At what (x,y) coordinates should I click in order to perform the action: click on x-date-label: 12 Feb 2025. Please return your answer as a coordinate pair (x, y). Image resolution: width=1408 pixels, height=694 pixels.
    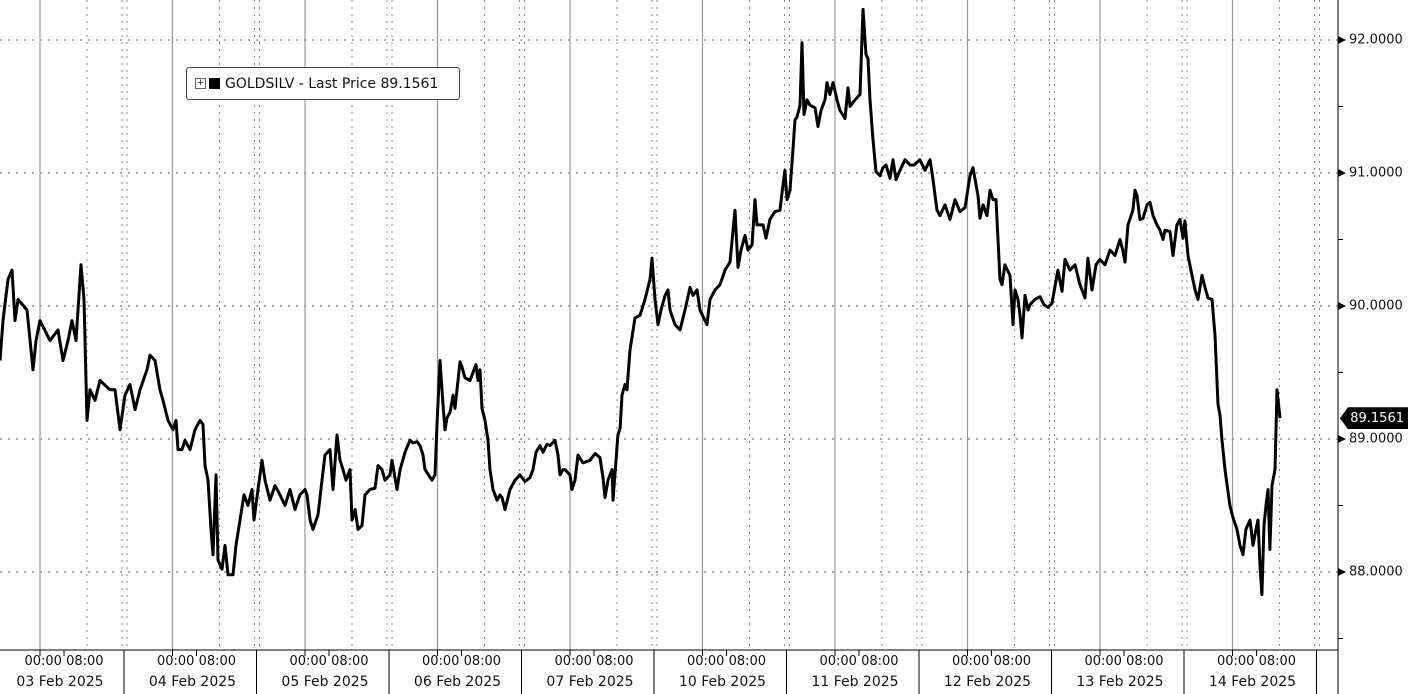
    Looking at the image, I should click on (987, 682).